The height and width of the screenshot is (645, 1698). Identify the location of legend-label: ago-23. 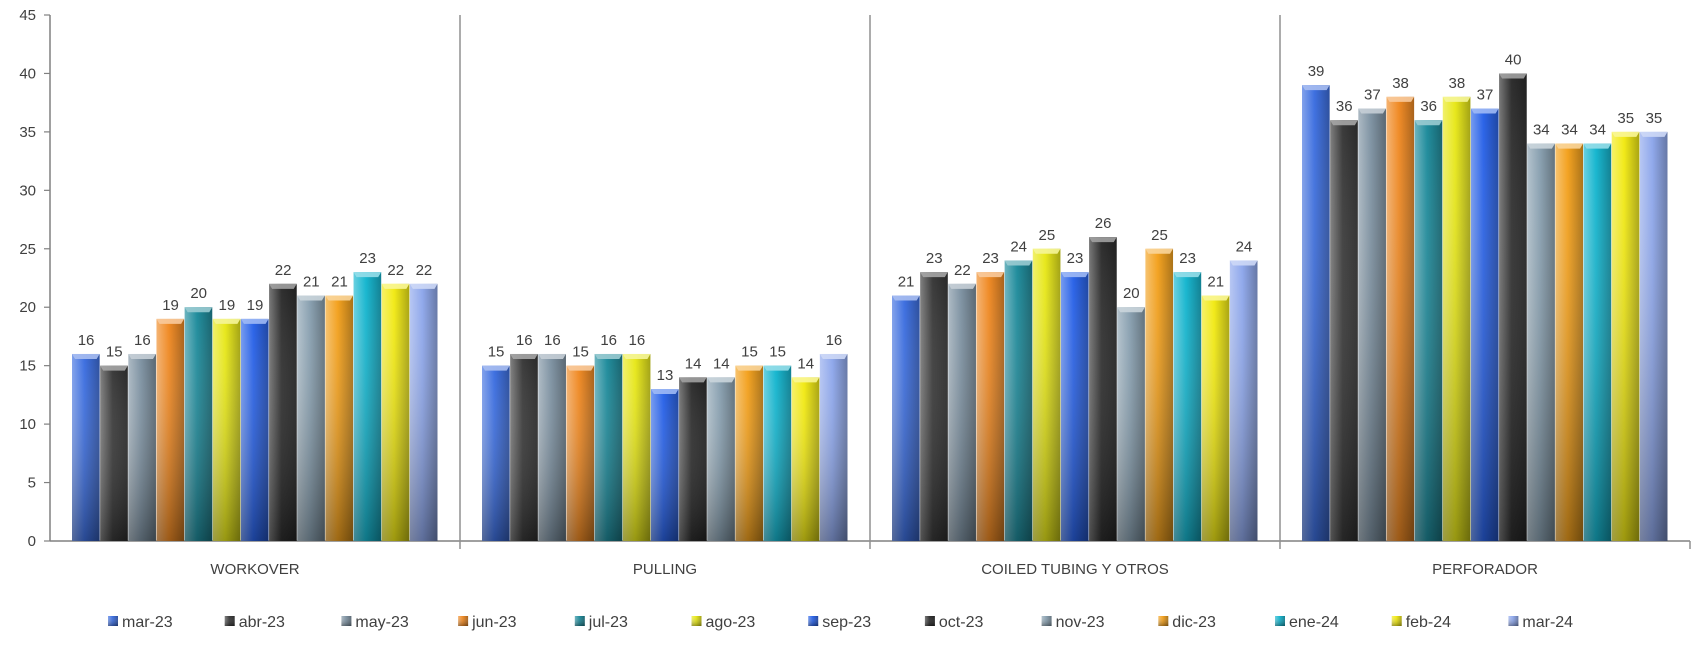
(731, 622).